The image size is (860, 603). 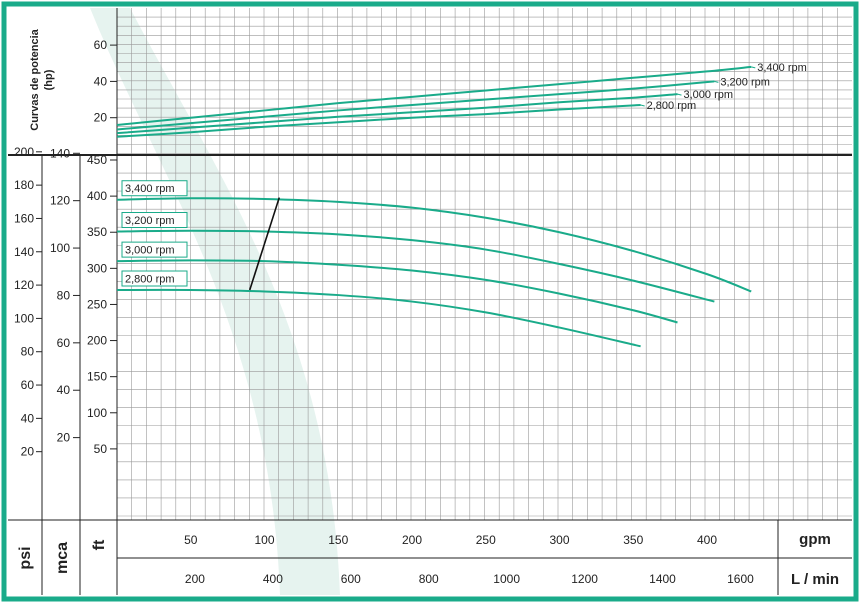 I want to click on lmin-tick-label: 800, so click(x=429, y=579).